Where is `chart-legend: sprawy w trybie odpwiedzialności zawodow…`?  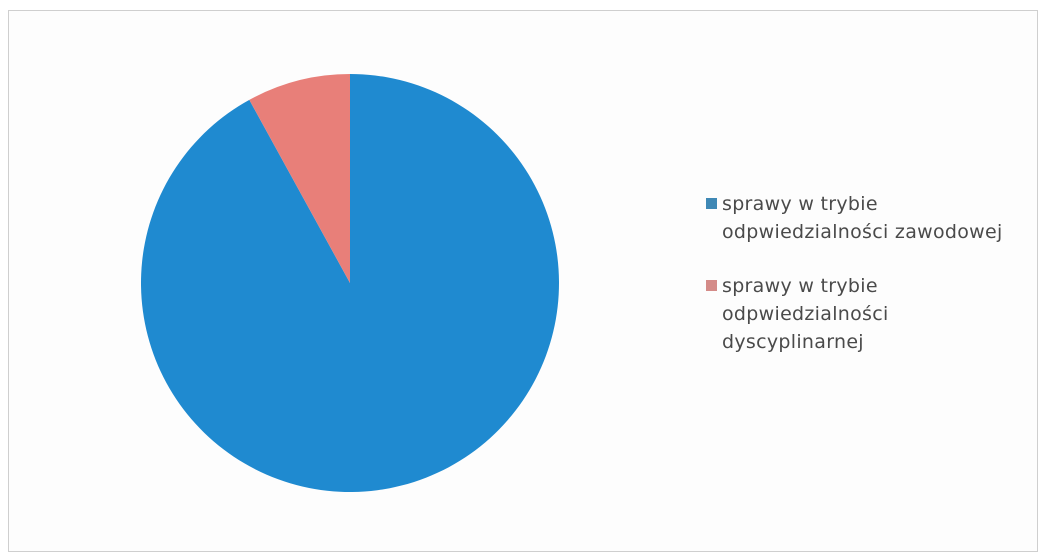
chart-legend: sprawy w trybie odpwiedzialności zawodow… is located at coordinates (871, 273).